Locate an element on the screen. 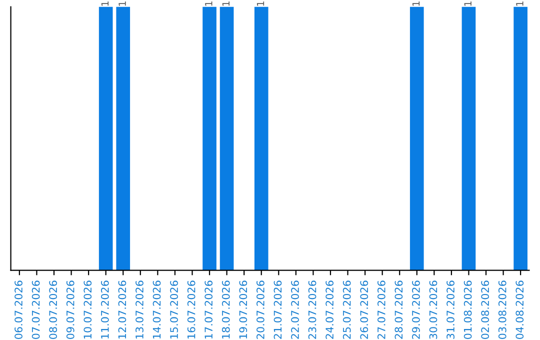 Image resolution: width=540 pixels, height=340 pixels. x-tick-label: 30.07.2026 is located at coordinates (433, 309).